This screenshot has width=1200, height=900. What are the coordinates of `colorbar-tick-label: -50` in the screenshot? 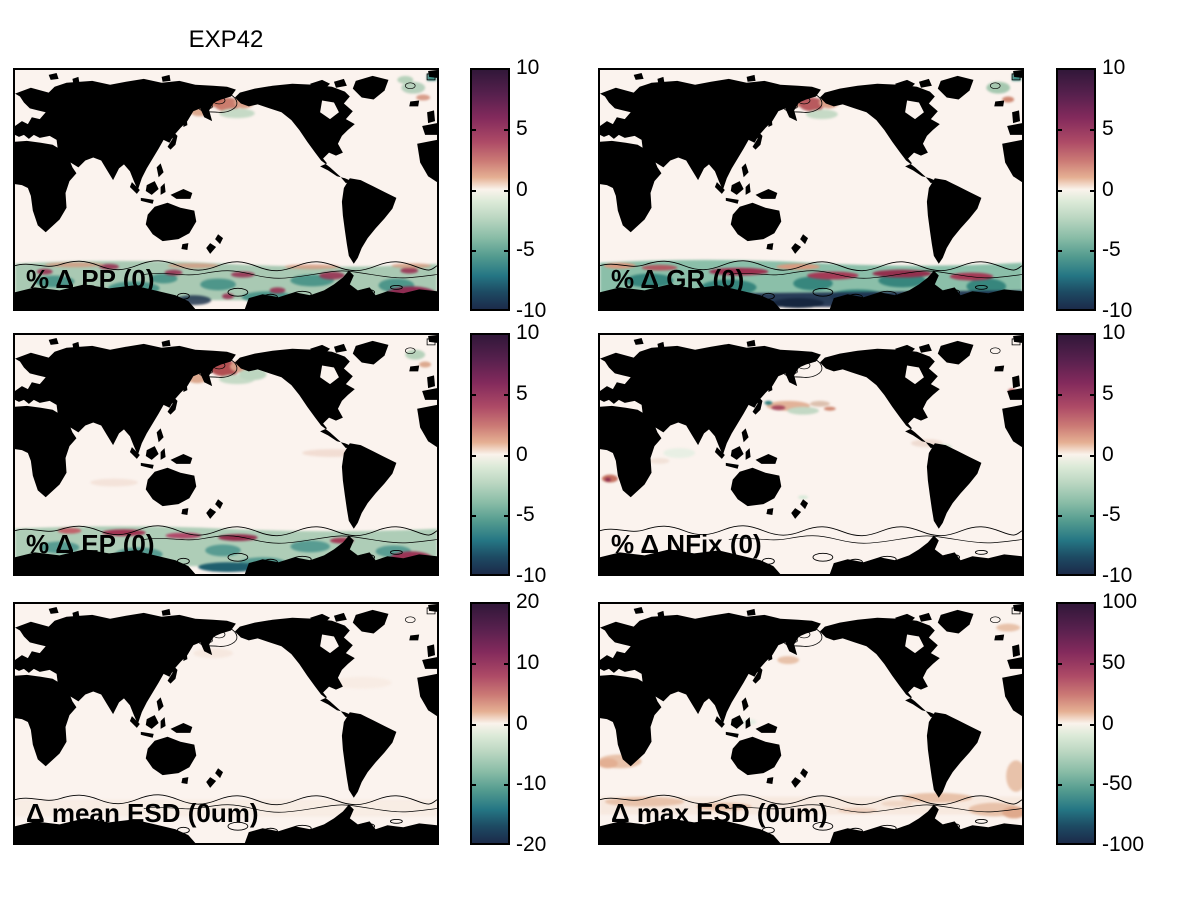 It's located at (1117, 784).